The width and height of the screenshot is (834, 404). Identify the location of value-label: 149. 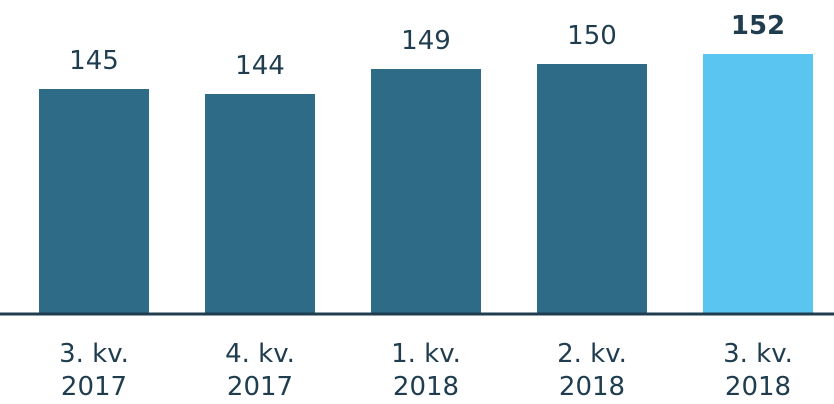
(426, 41).